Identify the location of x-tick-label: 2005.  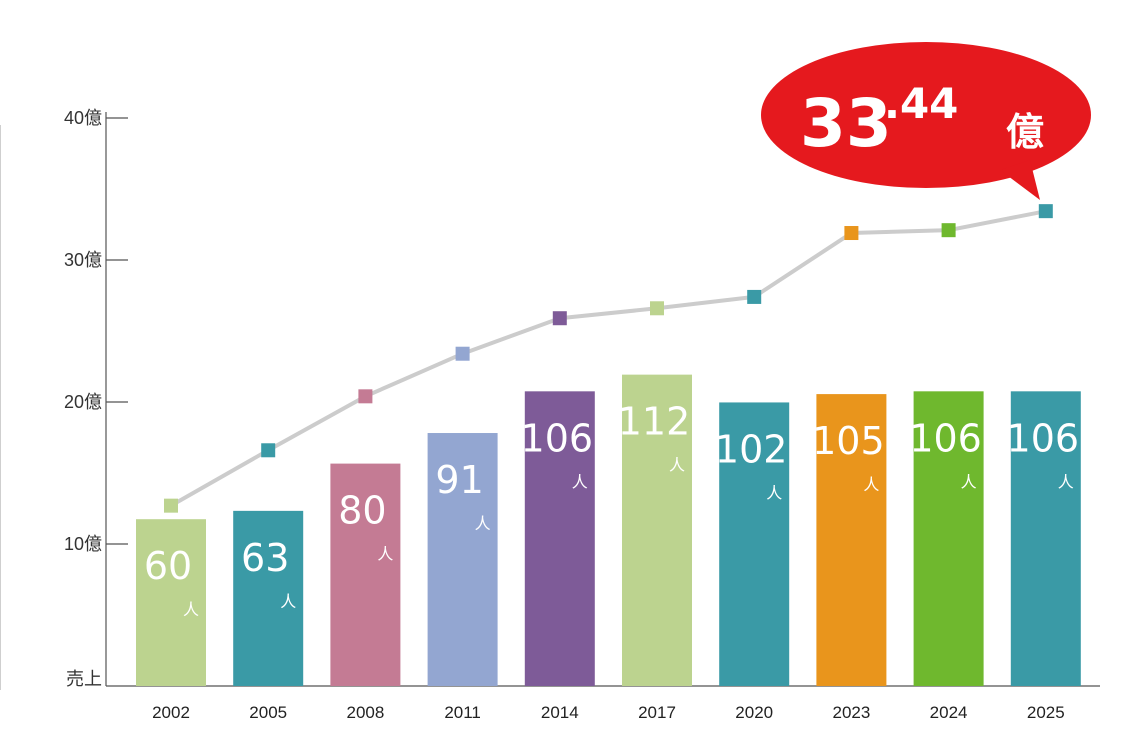
(268, 712).